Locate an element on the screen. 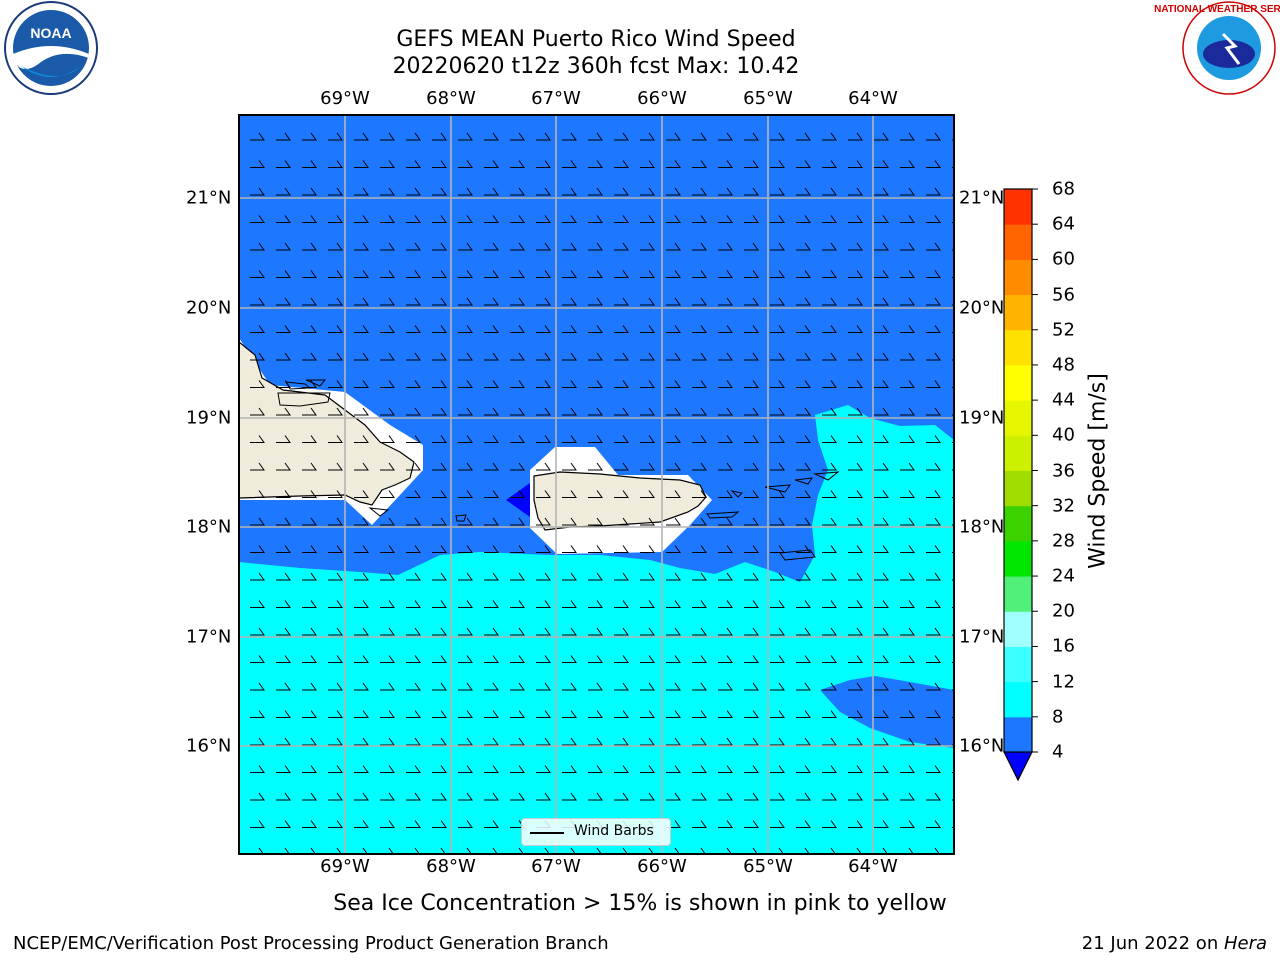 The height and width of the screenshot is (960, 1280). colorbar-tick-label: 32 is located at coordinates (1063, 506).